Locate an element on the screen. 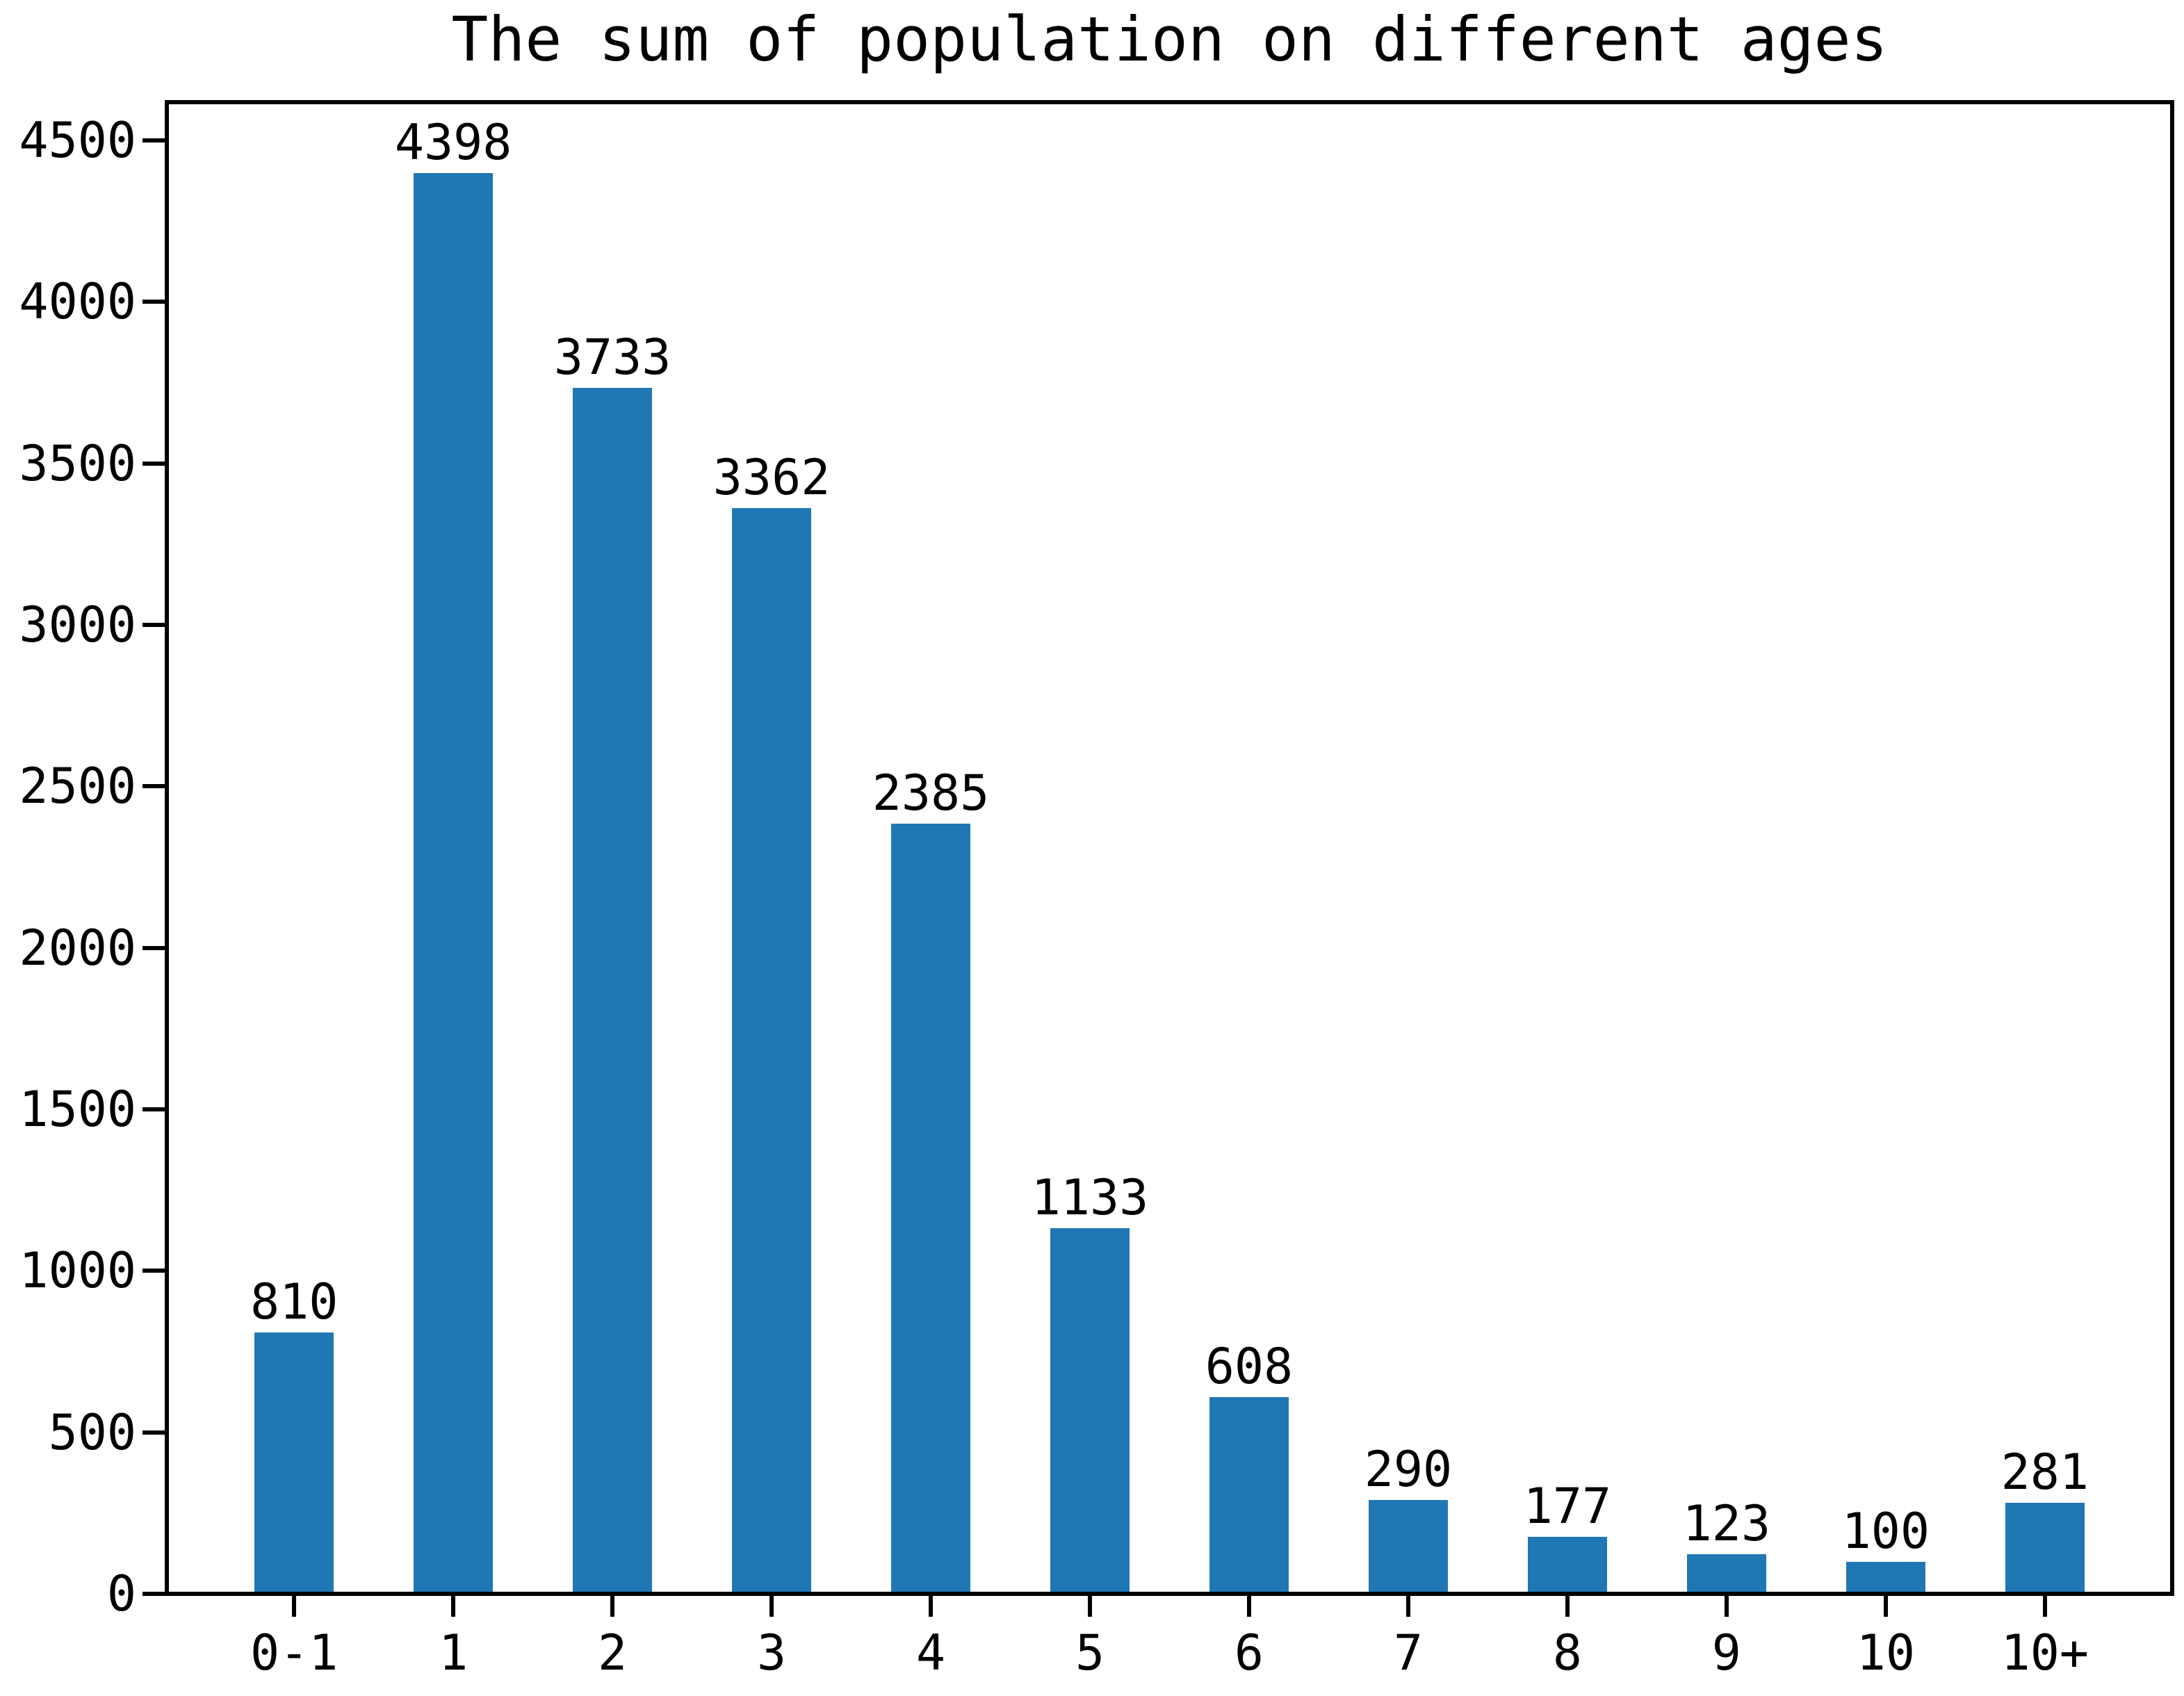 The image size is (2184, 1696). bar-value-label: 1133 is located at coordinates (1090, 1197).